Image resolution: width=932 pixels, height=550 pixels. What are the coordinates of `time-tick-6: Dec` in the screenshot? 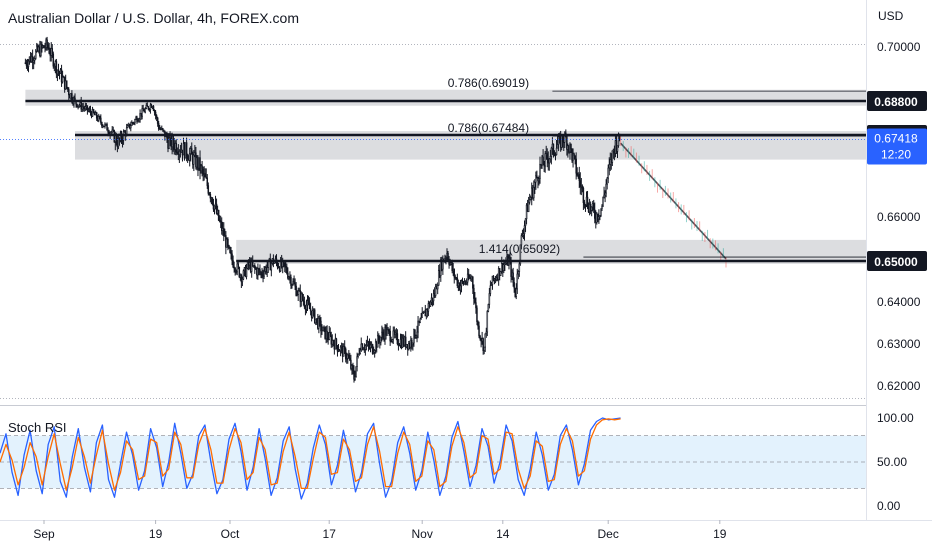 It's located at (608, 534).